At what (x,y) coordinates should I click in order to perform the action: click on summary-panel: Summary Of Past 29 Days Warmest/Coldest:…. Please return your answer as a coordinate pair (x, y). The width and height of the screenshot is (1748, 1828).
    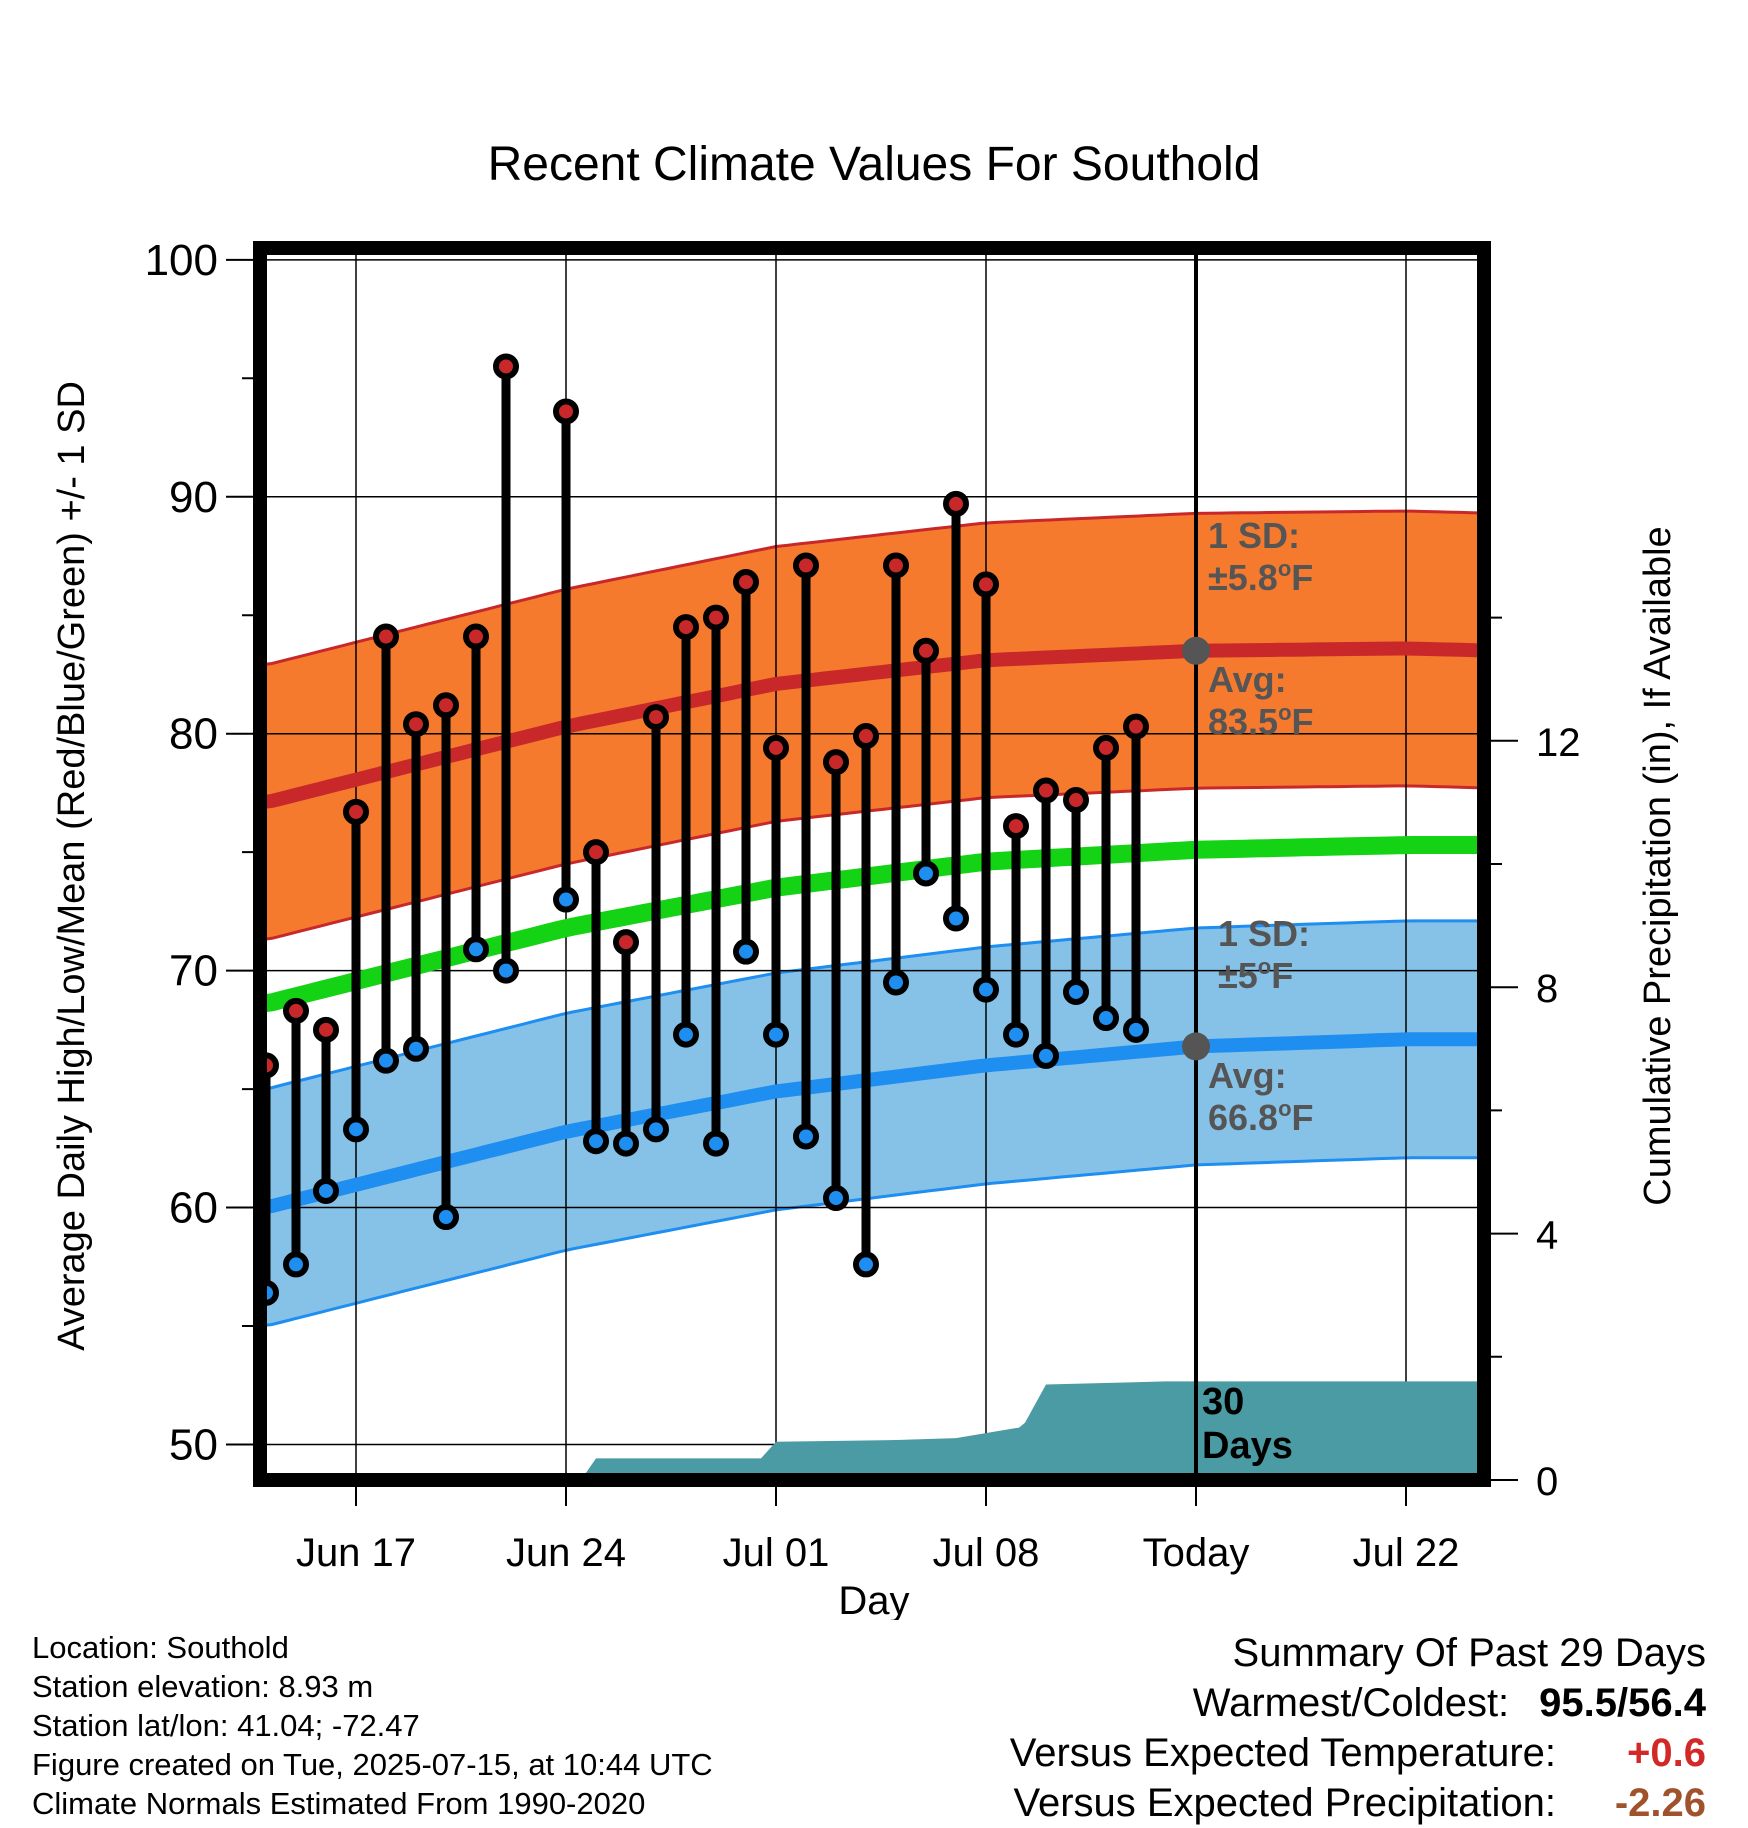
    Looking at the image, I should click on (1358, 1728).